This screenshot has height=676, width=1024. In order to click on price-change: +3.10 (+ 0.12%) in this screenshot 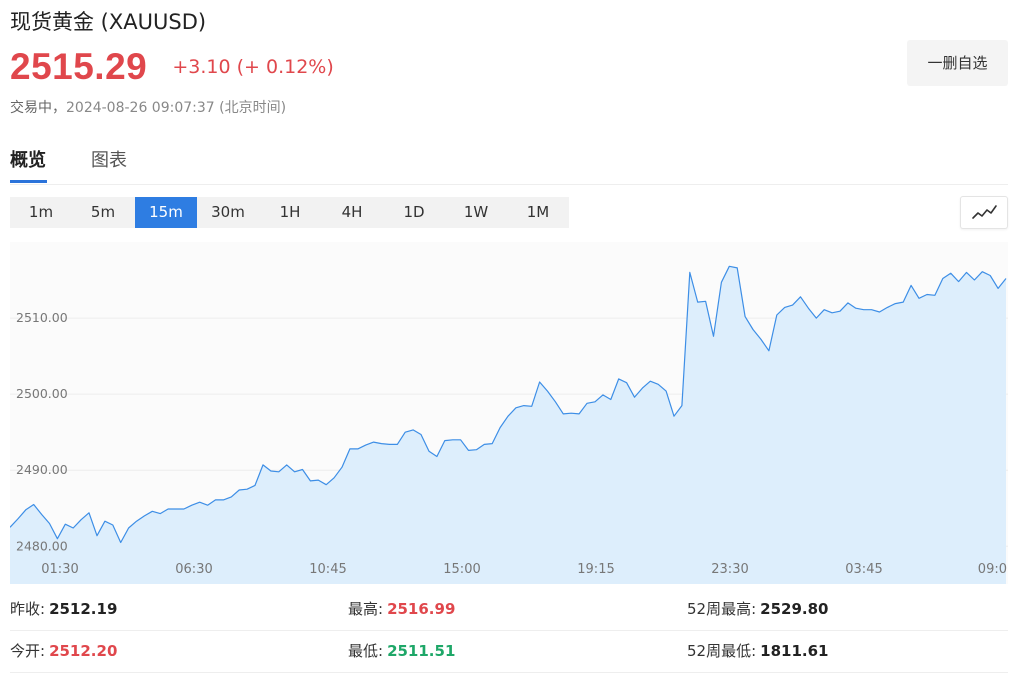, I will do `click(253, 67)`.